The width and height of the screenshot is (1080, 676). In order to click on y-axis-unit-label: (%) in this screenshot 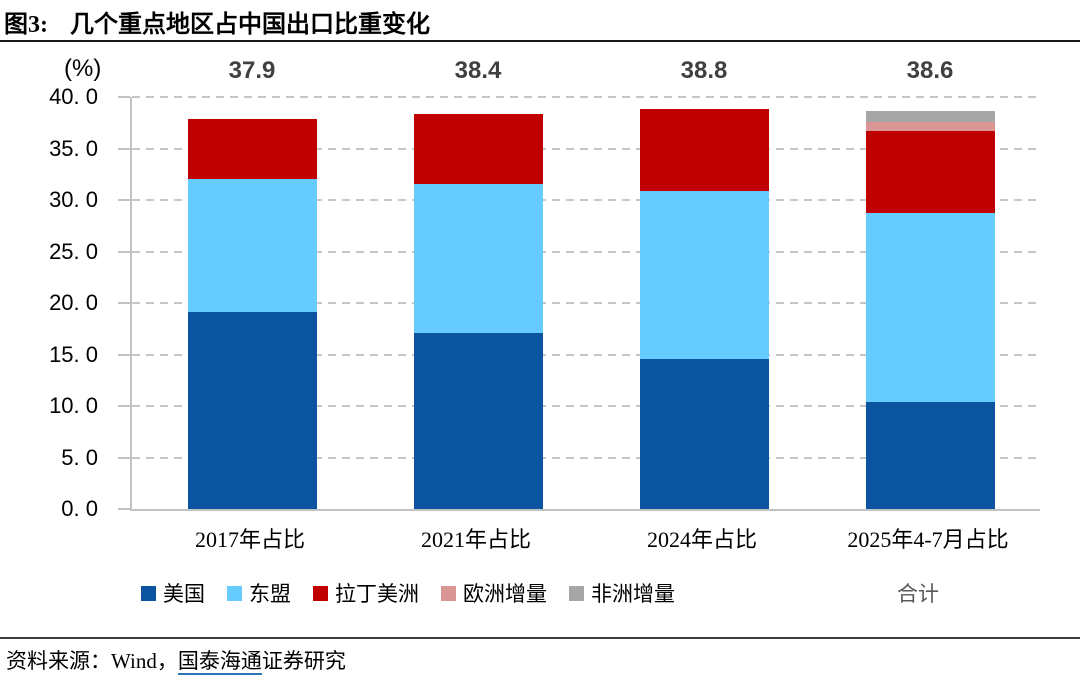, I will do `click(83, 68)`.